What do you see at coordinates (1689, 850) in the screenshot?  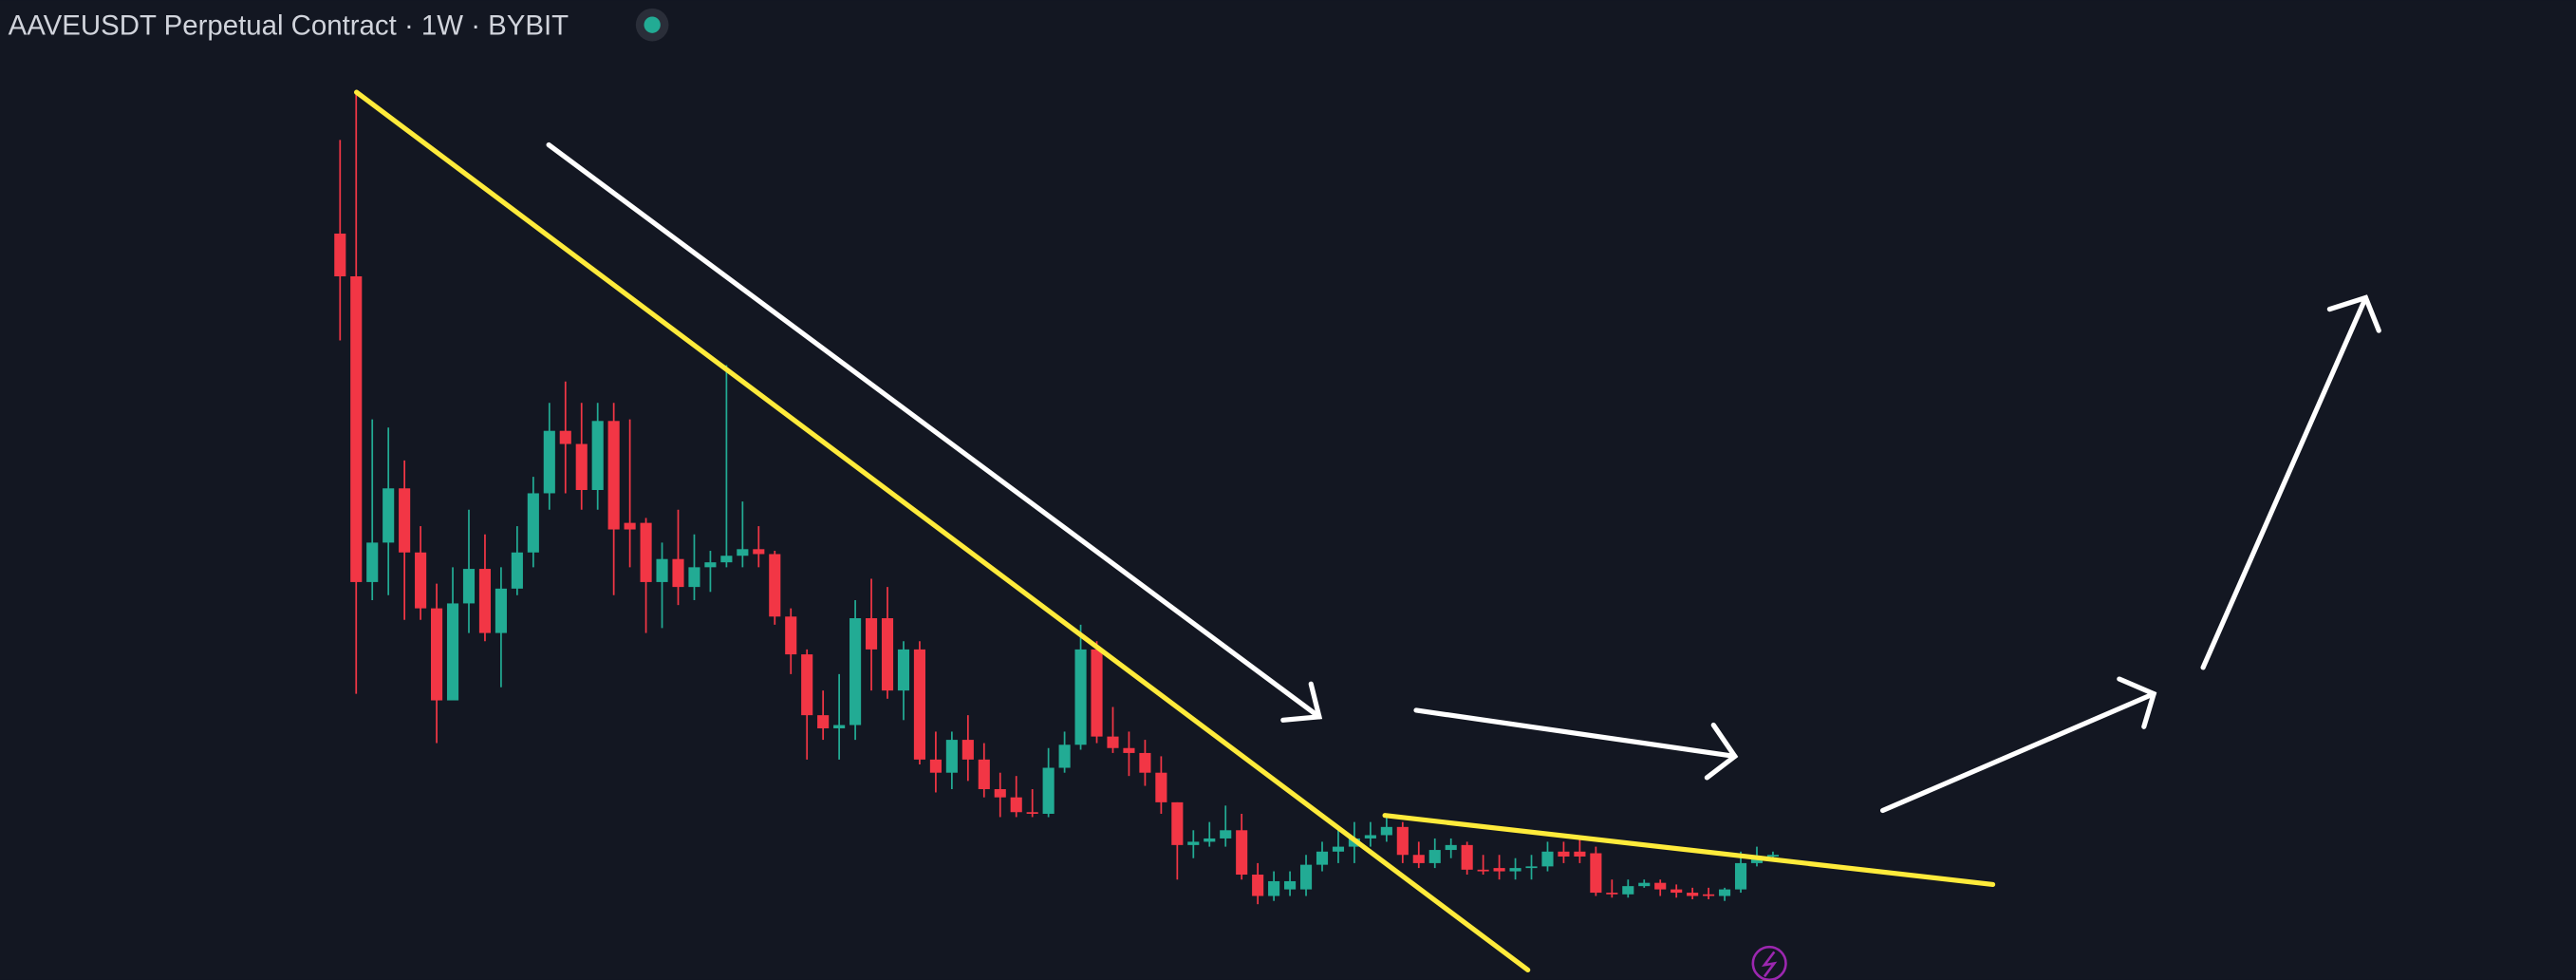 I see `trend-line` at bounding box center [1689, 850].